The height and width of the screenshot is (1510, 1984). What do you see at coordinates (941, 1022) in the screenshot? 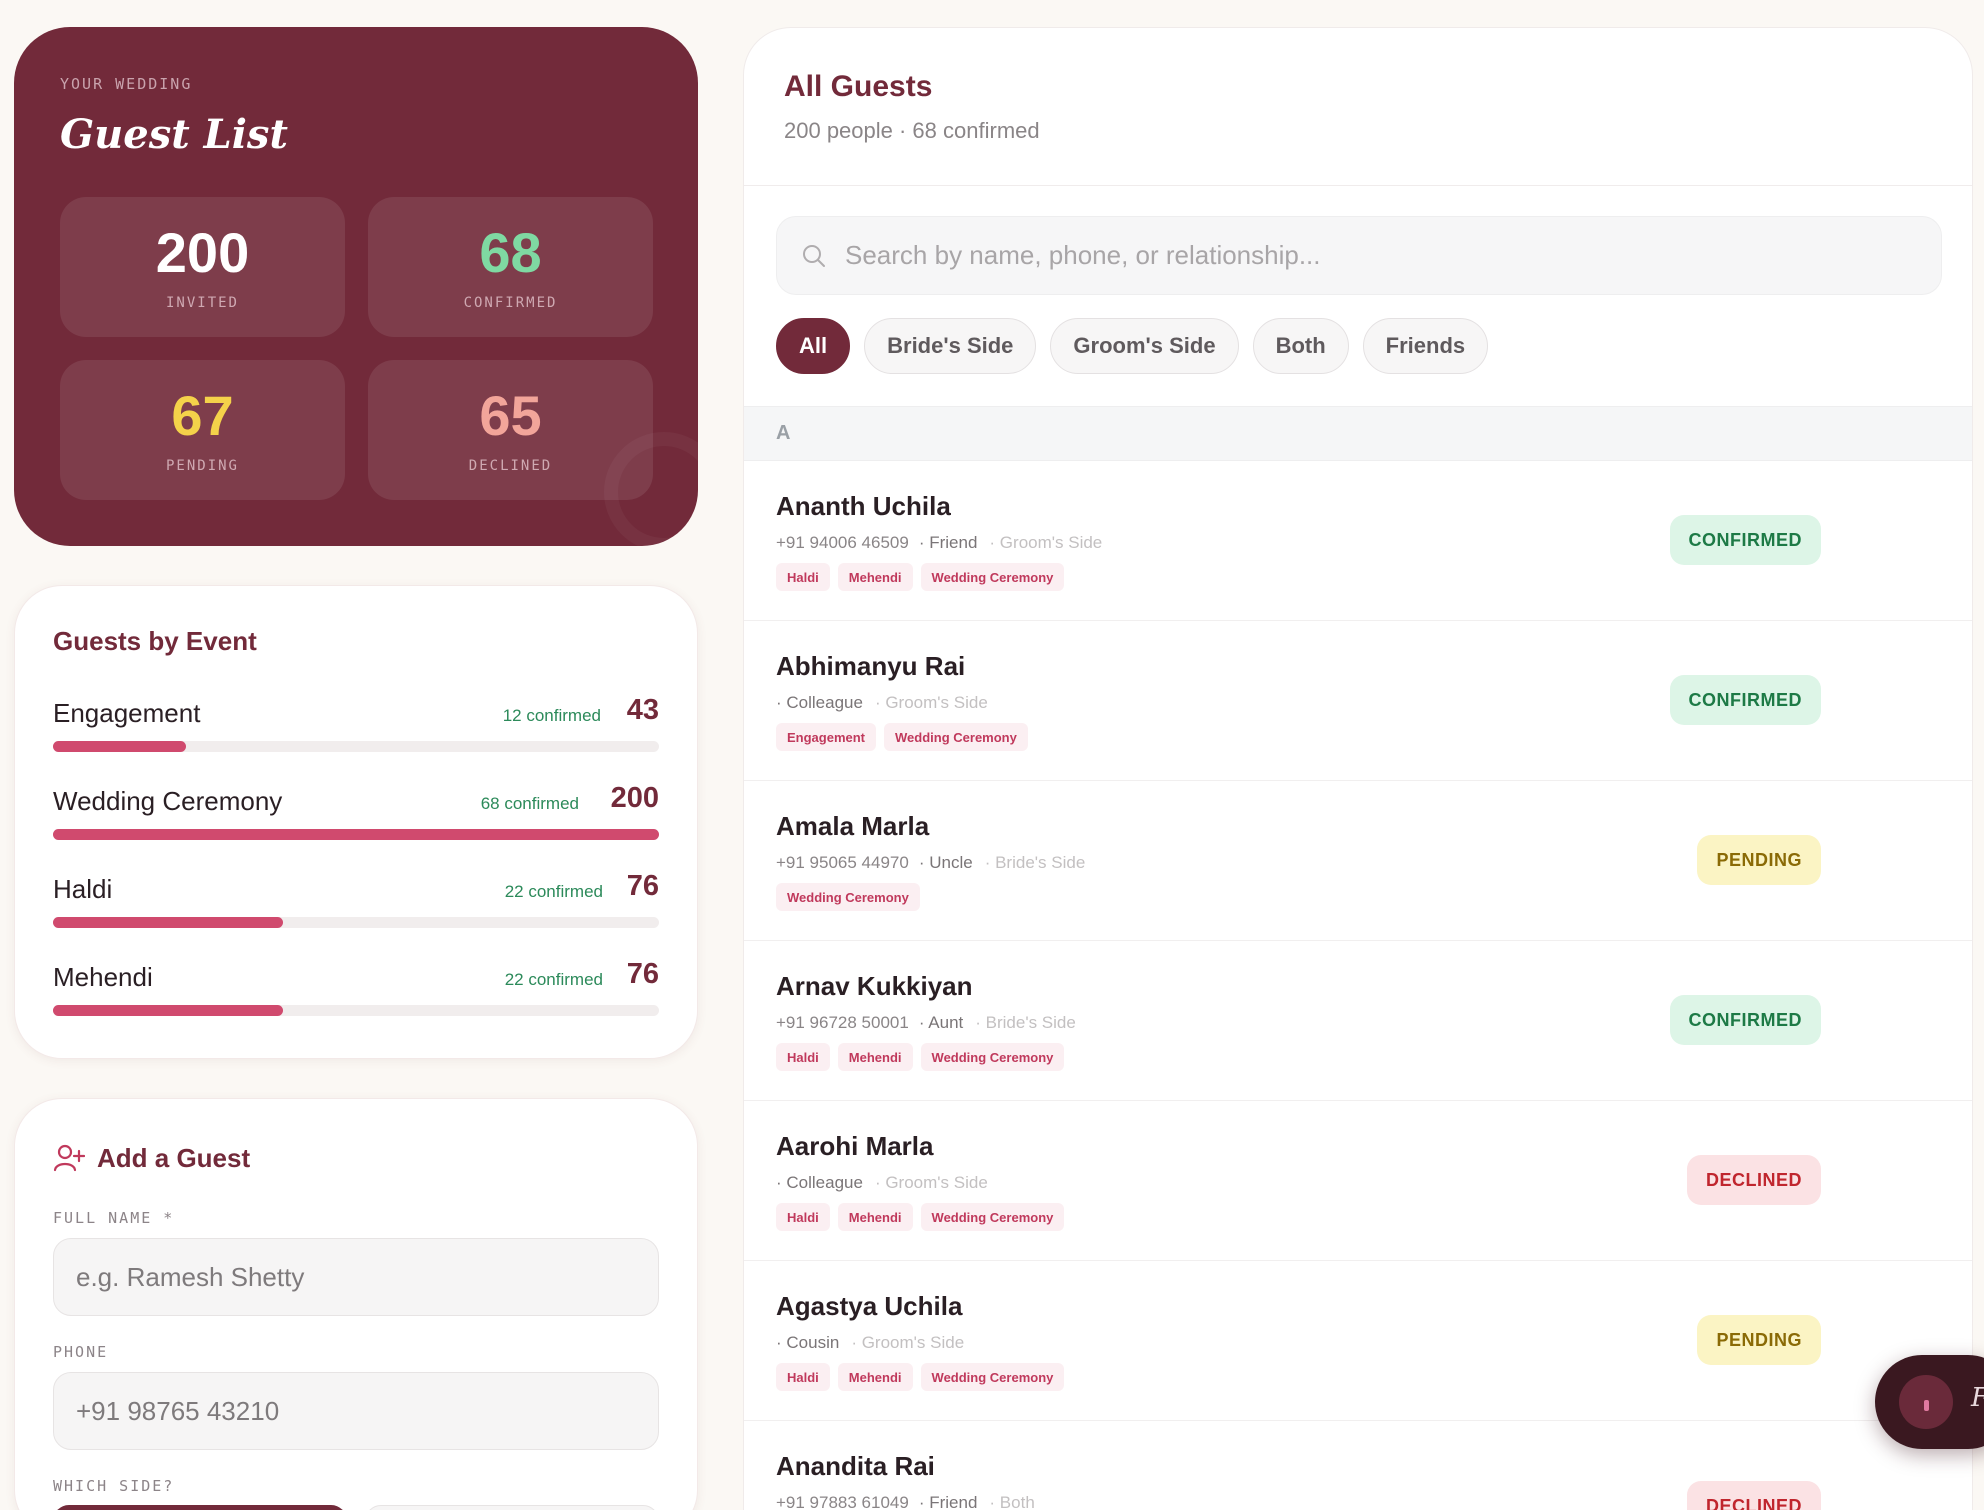
I see `guest-relationship: · Aunt` at bounding box center [941, 1022].